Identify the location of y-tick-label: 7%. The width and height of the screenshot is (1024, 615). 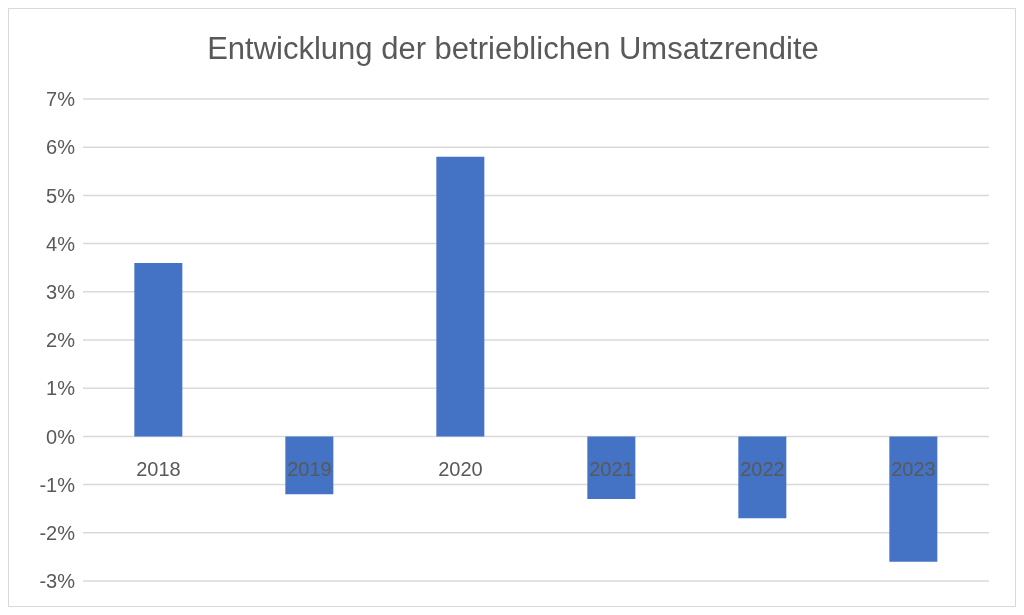
(61, 99).